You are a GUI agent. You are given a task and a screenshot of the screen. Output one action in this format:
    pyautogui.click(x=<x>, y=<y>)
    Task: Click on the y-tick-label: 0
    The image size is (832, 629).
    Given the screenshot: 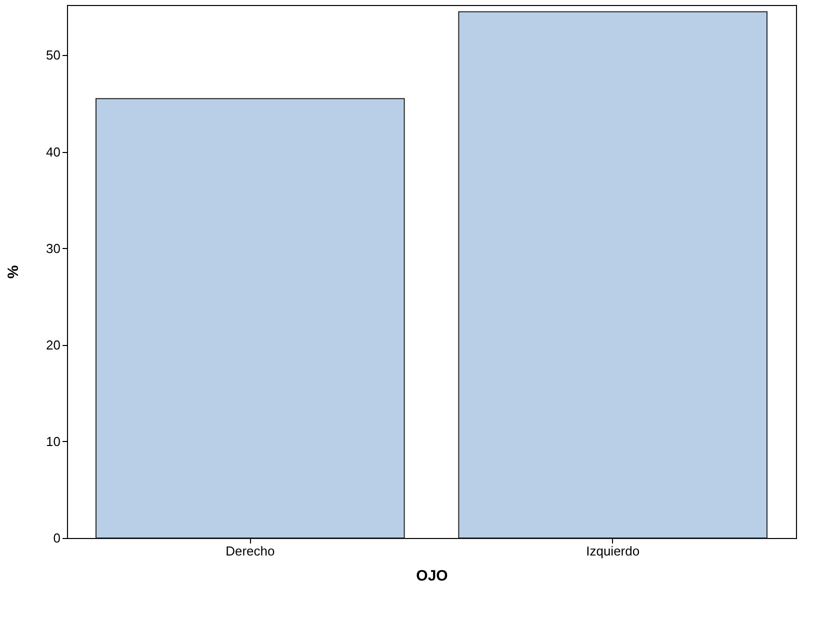 What is the action you would take?
    pyautogui.click(x=56, y=538)
    